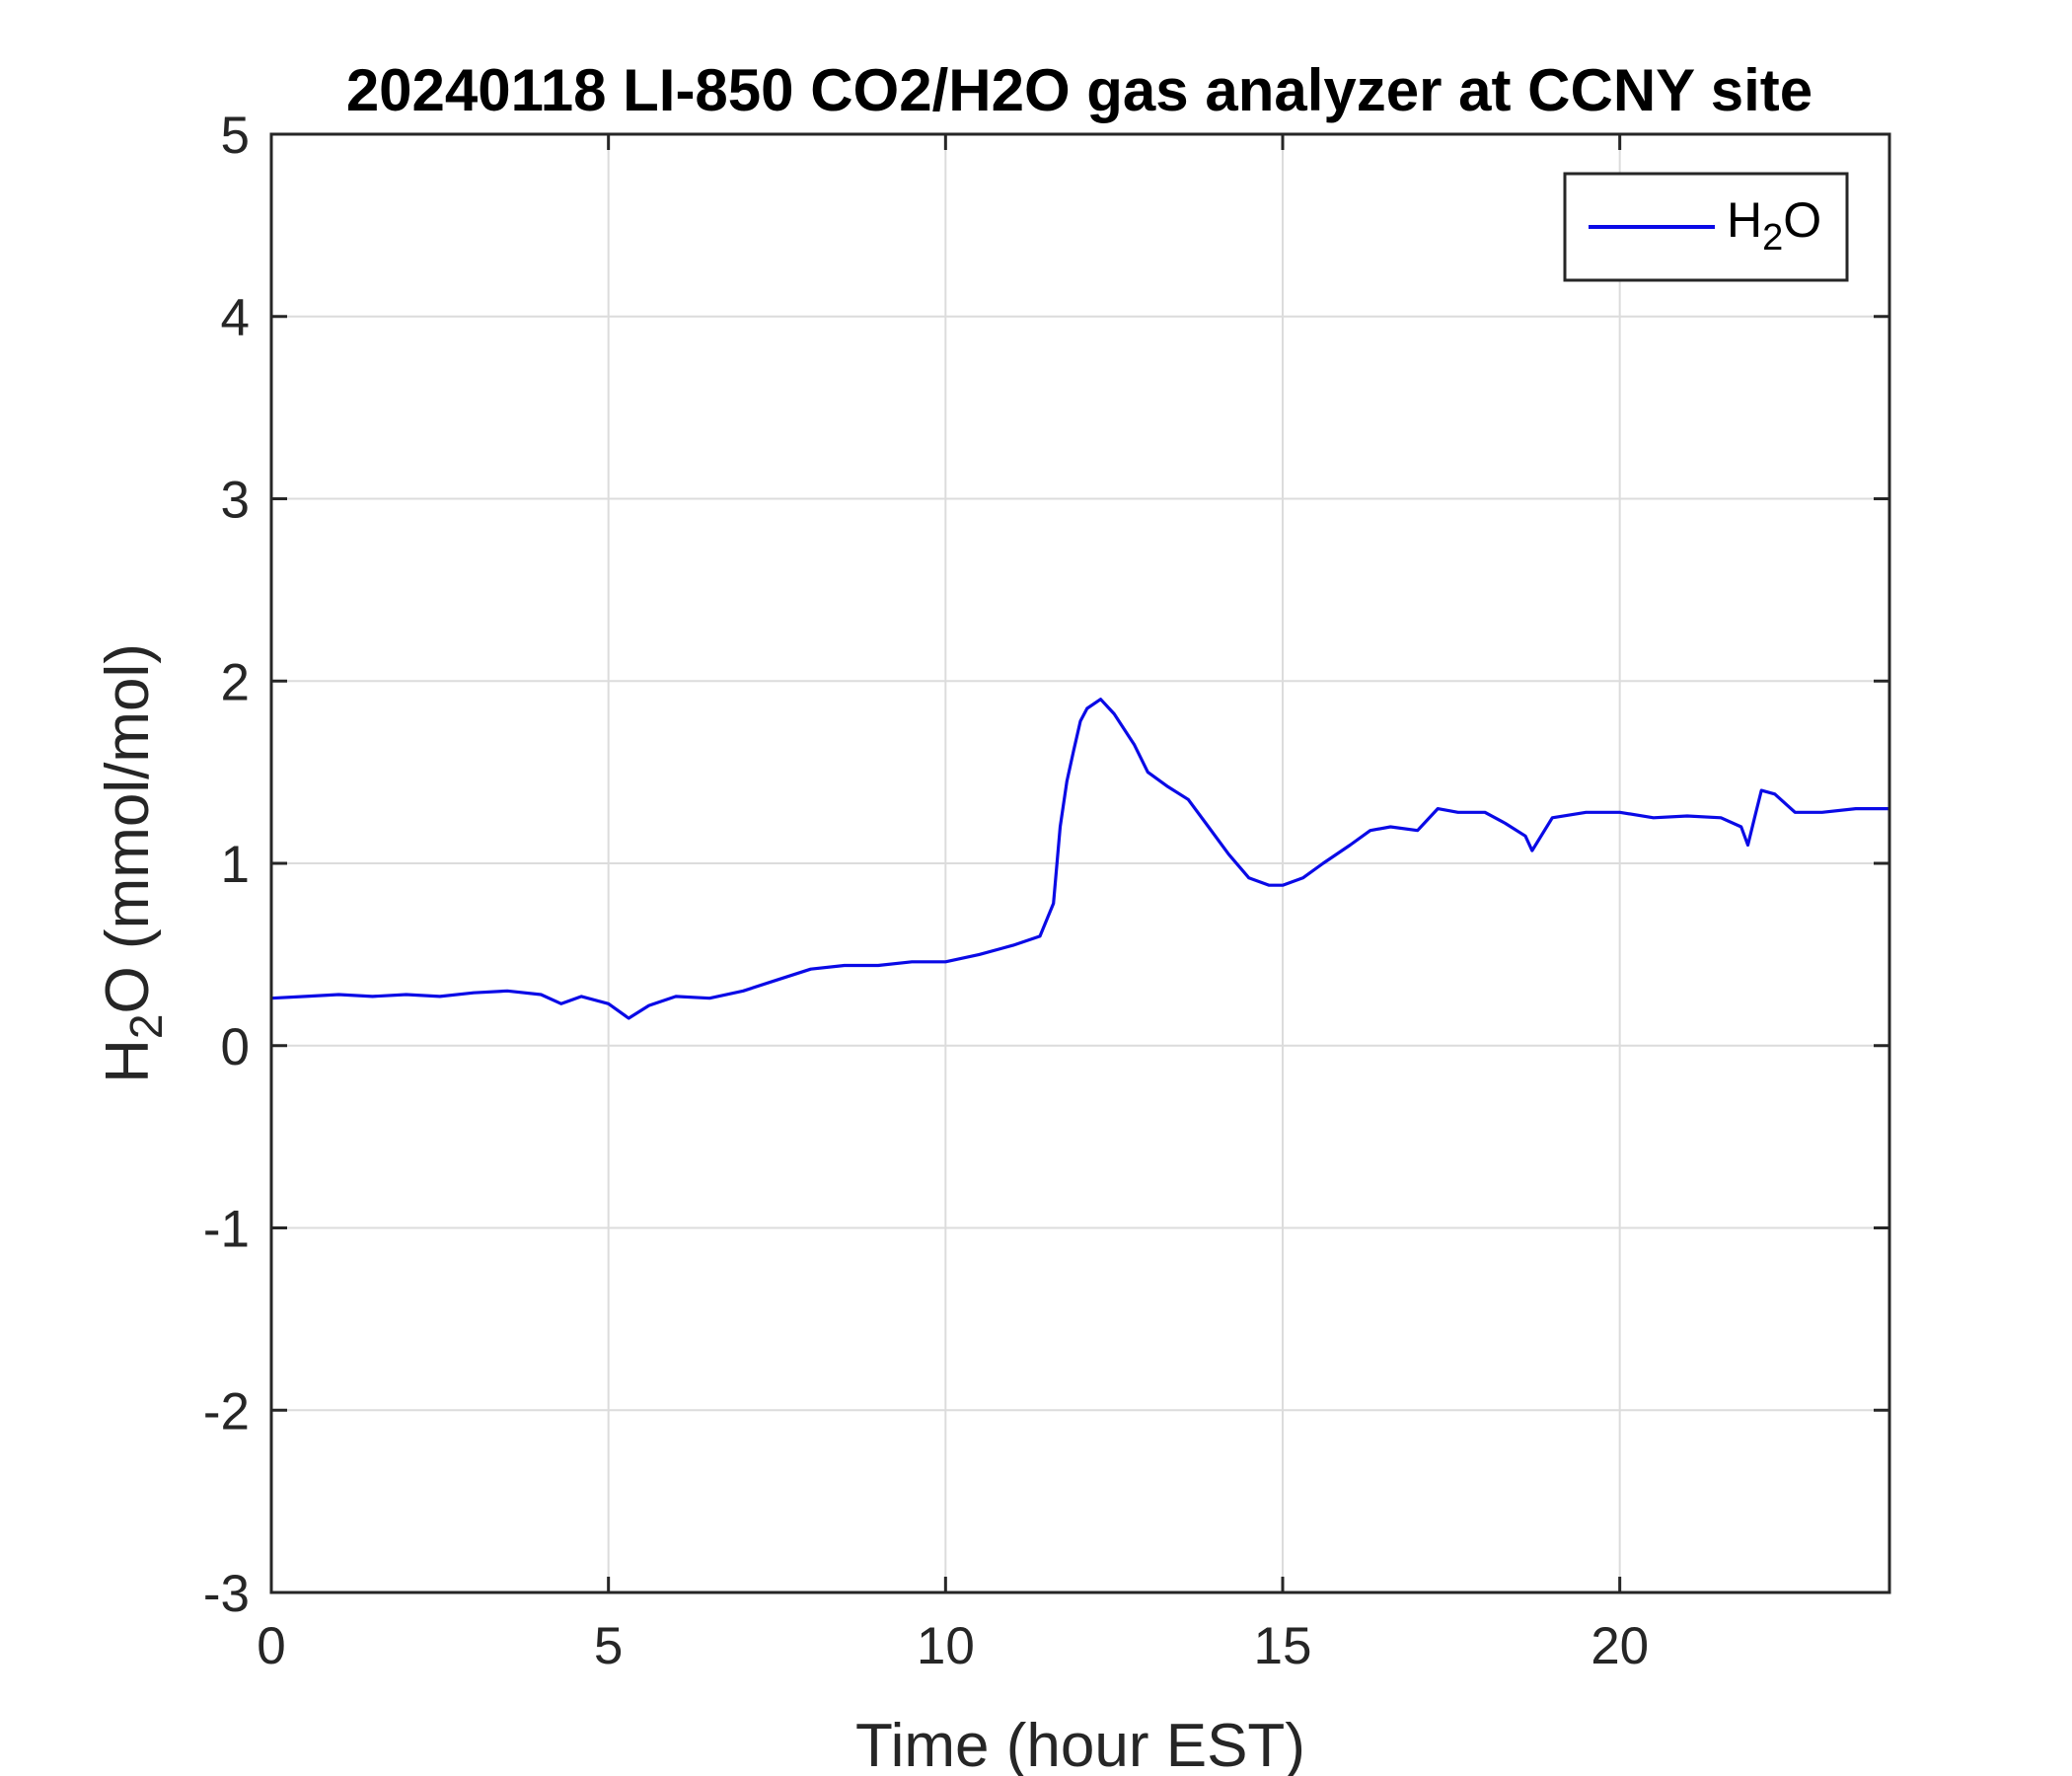 Image resolution: width=2072 pixels, height=1776 pixels. What do you see at coordinates (1283, 1646) in the screenshot?
I see `x-tick-label: 15` at bounding box center [1283, 1646].